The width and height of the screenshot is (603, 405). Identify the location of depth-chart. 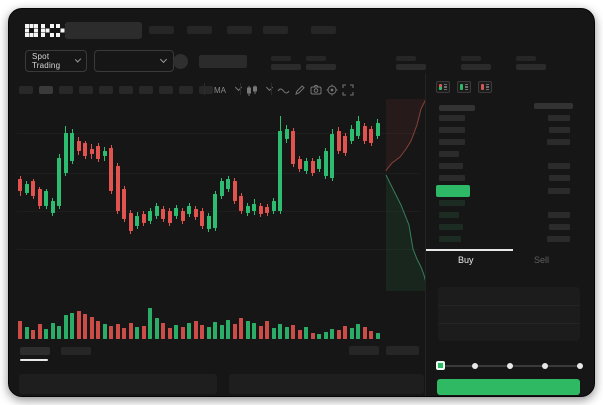
(405, 195).